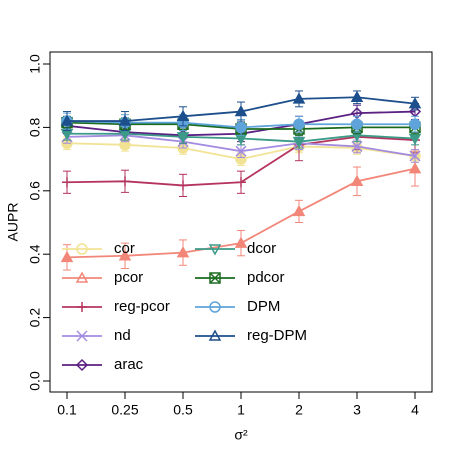  I want to click on legend-label: dcor, so click(261, 248).